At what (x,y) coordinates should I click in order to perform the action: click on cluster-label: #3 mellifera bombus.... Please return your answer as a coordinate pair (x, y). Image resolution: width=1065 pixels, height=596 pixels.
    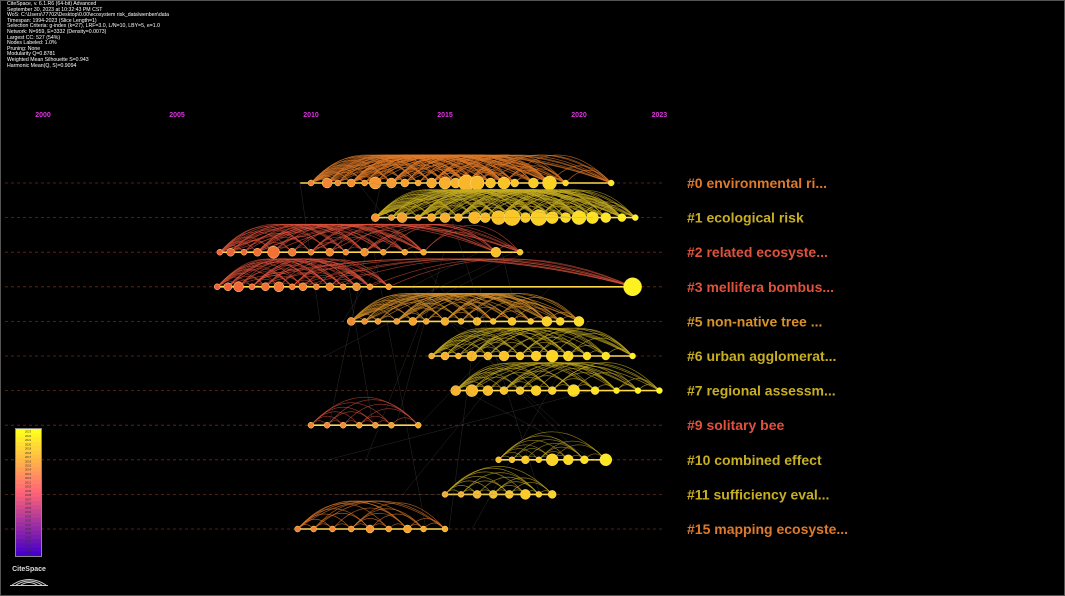
    Looking at the image, I should click on (760, 287).